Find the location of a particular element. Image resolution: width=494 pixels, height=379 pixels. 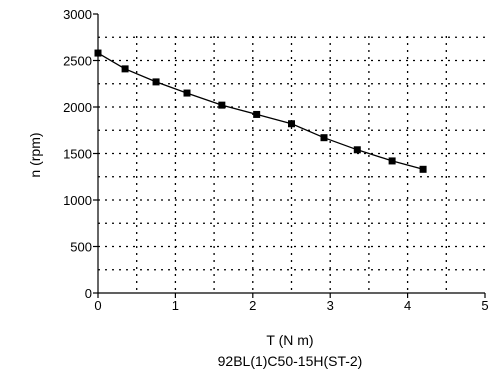

x-tick-label: 2 is located at coordinates (252, 305).